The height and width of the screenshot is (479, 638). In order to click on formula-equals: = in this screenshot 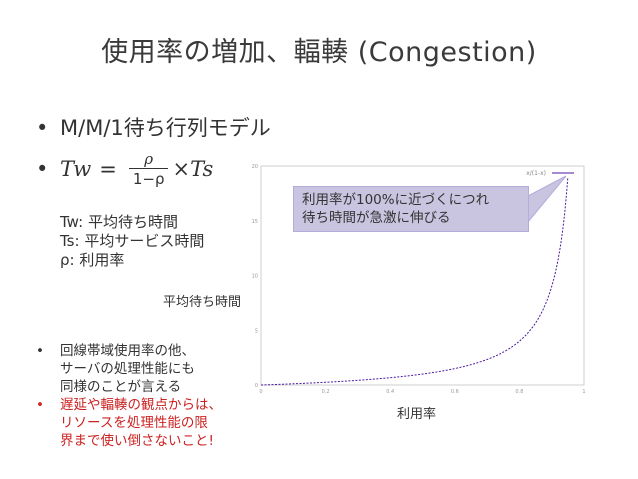, I will do `click(108, 169)`.